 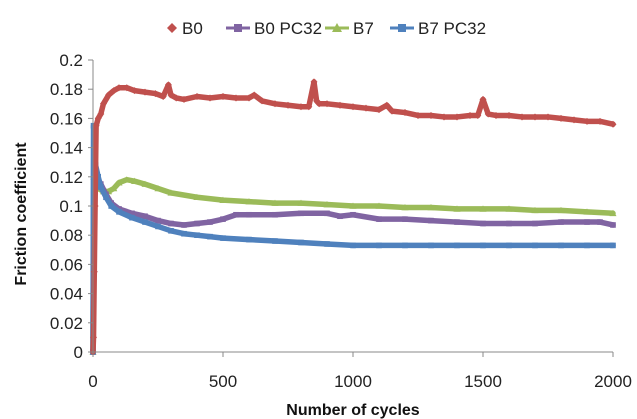 What do you see at coordinates (337, 27) in the screenshot?
I see `legend-marker-b7` at bounding box center [337, 27].